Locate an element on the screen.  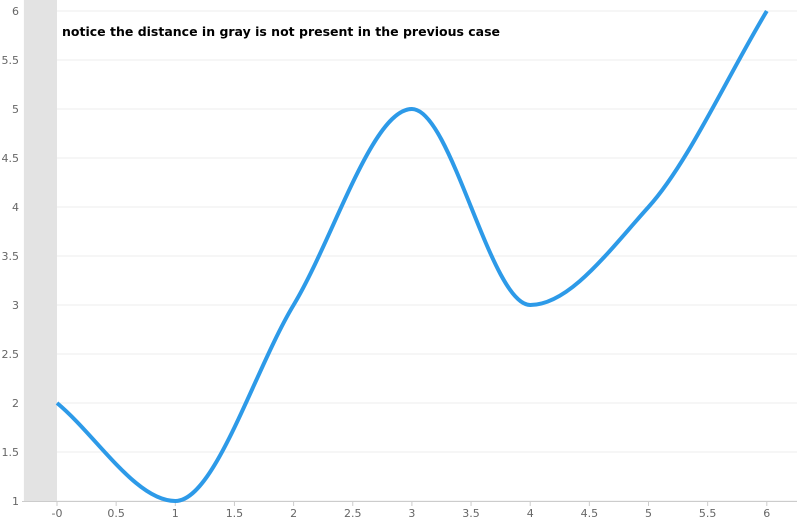
y-tick-label: 3.5 is located at coordinates (11, 256).